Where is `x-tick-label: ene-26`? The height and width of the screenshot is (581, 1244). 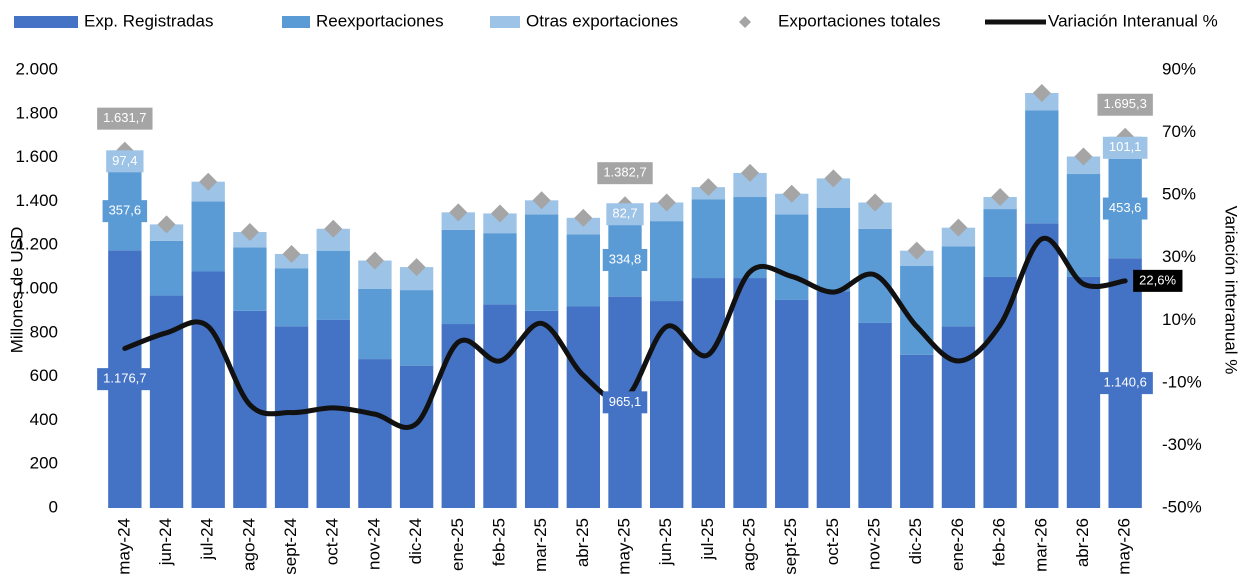 x-tick-label: ene-26 is located at coordinates (957, 544).